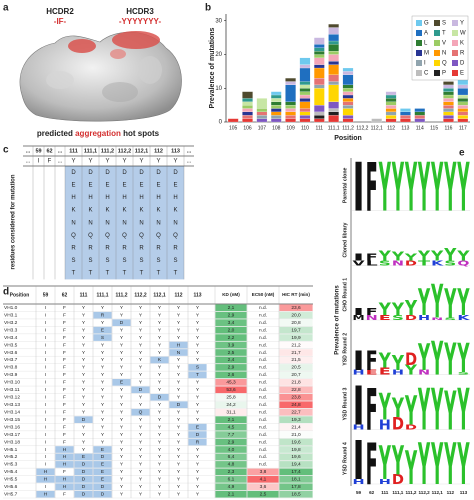 This screenshot has height=500, width=474. Describe the element at coordinates (426, 54) in the screenshot. I see `legend-label: M` at that location.